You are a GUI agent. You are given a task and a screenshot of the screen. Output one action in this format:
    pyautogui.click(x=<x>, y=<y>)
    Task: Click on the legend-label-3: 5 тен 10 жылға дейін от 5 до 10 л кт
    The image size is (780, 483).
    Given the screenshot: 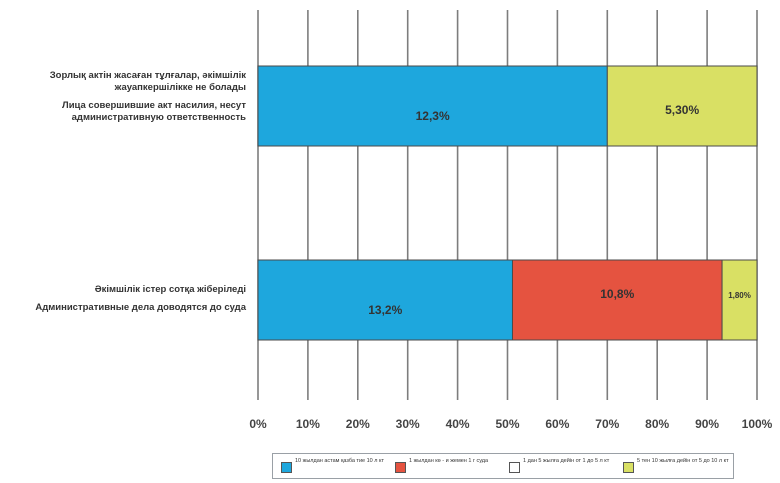 What is the action you would take?
    pyautogui.click(x=683, y=461)
    